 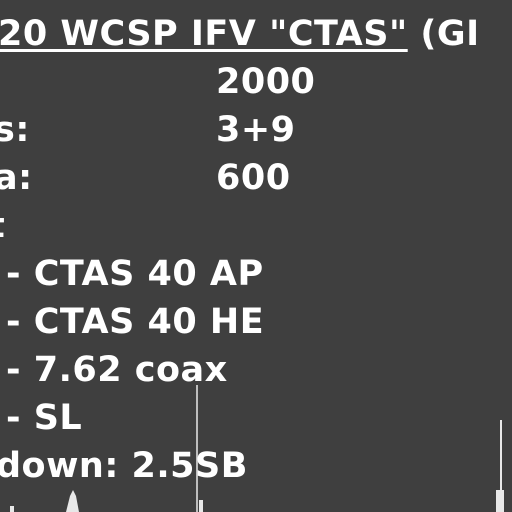 What do you see at coordinates (266, 82) in the screenshot?
I see `spec-value-cost: 2000` at bounding box center [266, 82].